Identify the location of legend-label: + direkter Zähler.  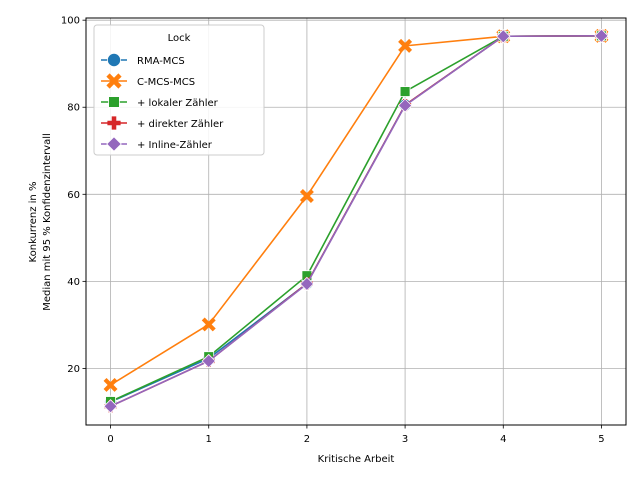
(180, 124).